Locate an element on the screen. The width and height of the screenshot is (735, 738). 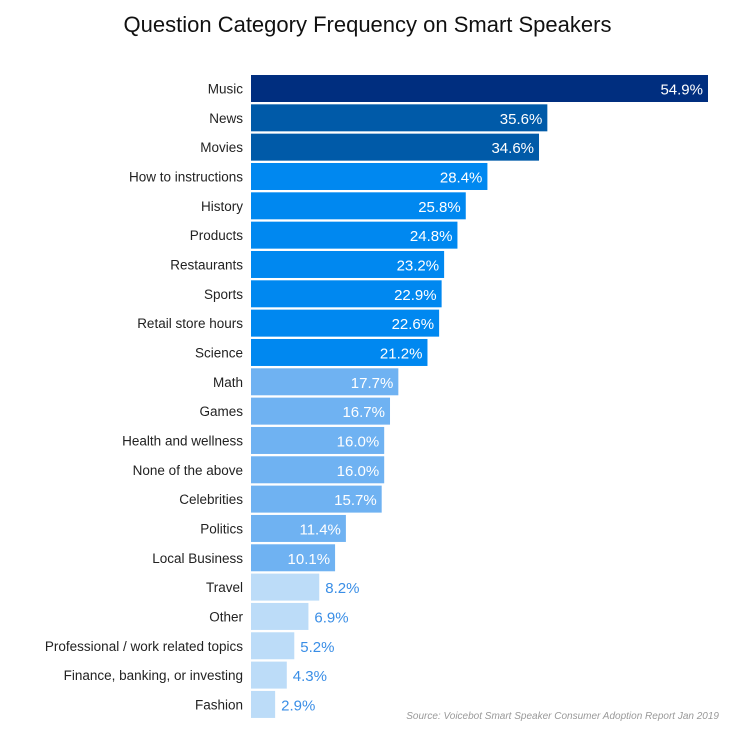
category-label: Sports is located at coordinates (223, 294).